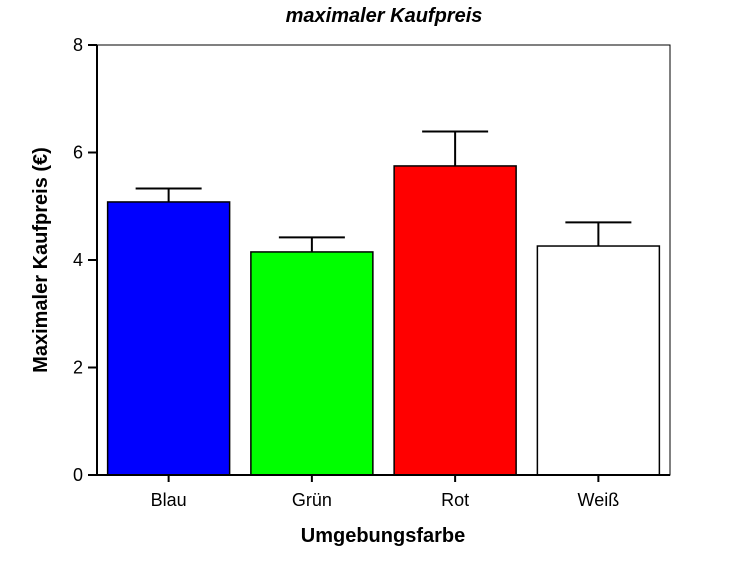 Image resolution: width=736 pixels, height=562 pixels. What do you see at coordinates (383, 536) in the screenshot?
I see `x-axis-label: Umgebungsfarbe` at bounding box center [383, 536].